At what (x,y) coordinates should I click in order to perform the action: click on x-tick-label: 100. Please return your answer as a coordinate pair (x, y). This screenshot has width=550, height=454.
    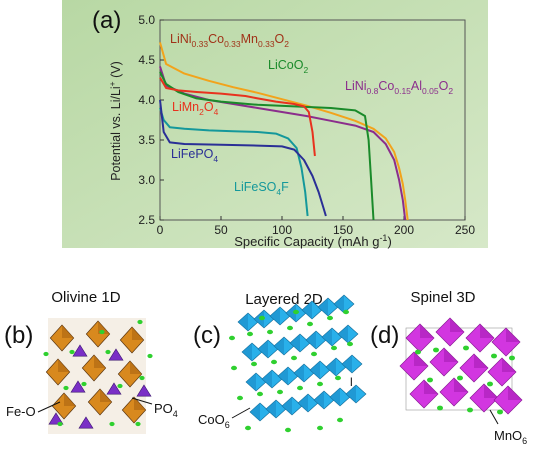
    Looking at the image, I should click on (282, 230).